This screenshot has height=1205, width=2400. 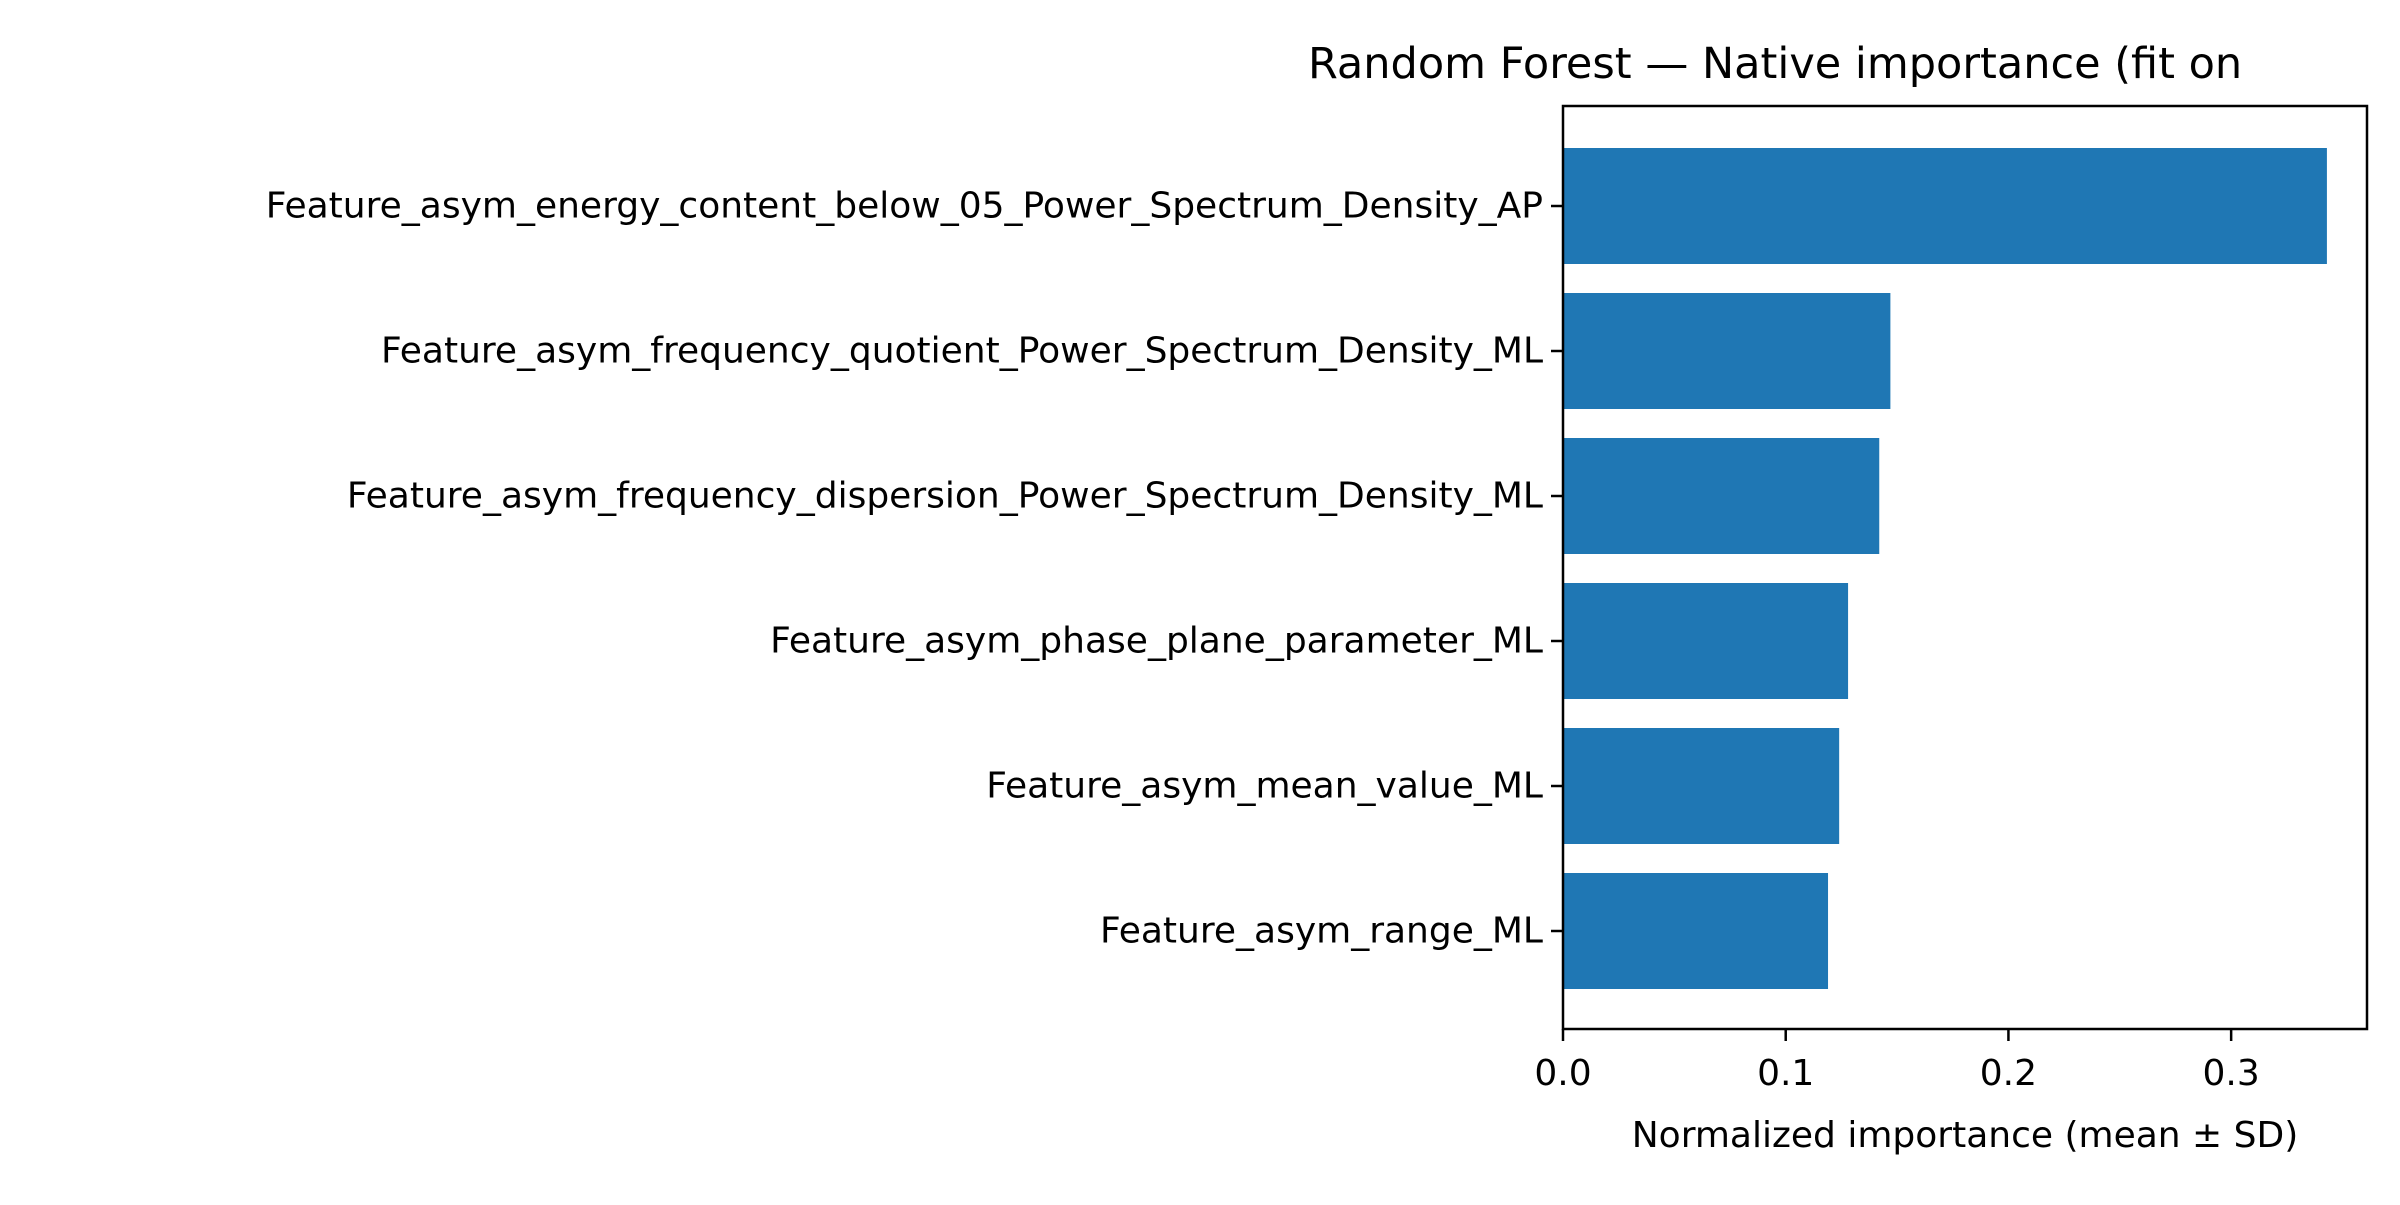 What do you see at coordinates (1965, 1135) in the screenshot?
I see `x-axis-title: Normalized importance (mean ± SD)` at bounding box center [1965, 1135].